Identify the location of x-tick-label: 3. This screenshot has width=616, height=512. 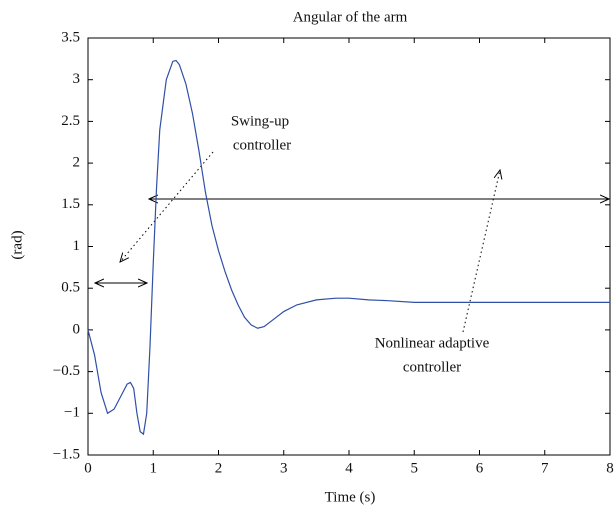
(284, 468).